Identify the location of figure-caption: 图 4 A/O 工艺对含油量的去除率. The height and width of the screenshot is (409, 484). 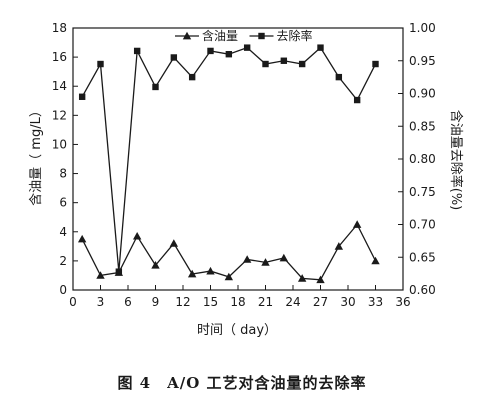
(242, 383).